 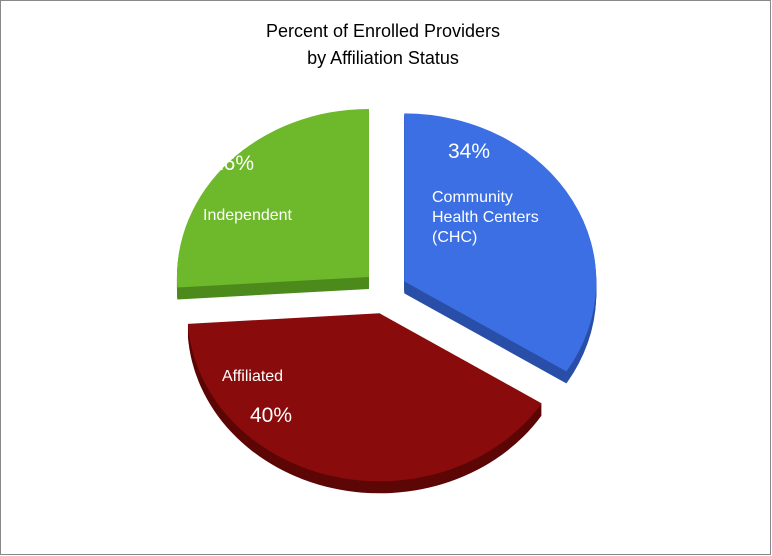 I want to click on chart-title: by Affiliation Status, so click(x=383, y=58).